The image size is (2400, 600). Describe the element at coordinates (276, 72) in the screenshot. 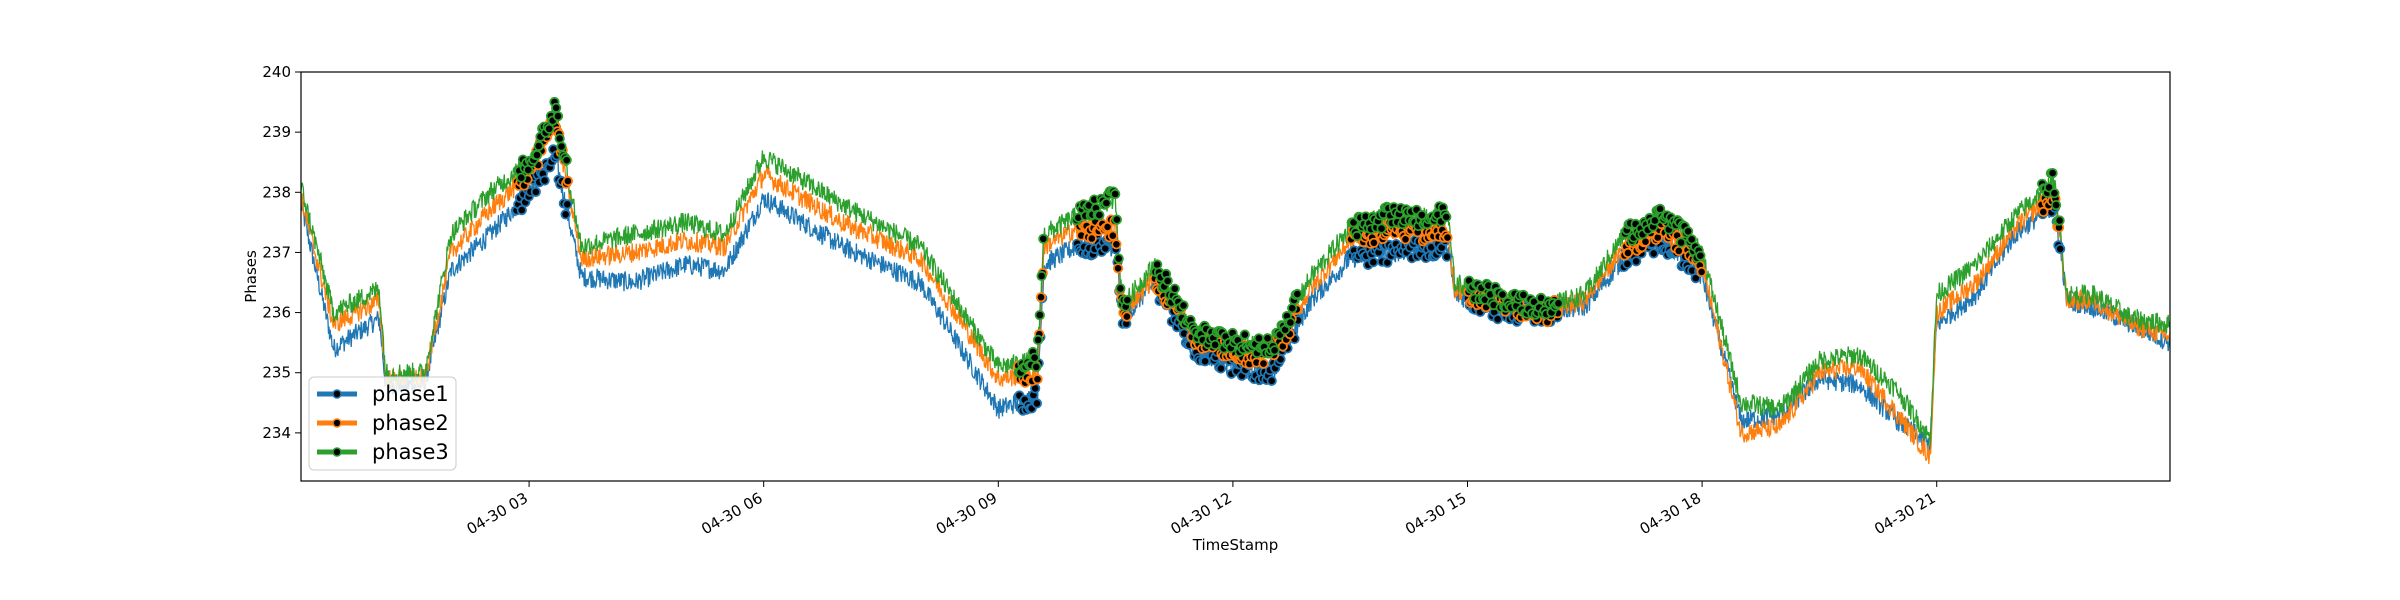

I see `y-tick-label: 240` at that location.